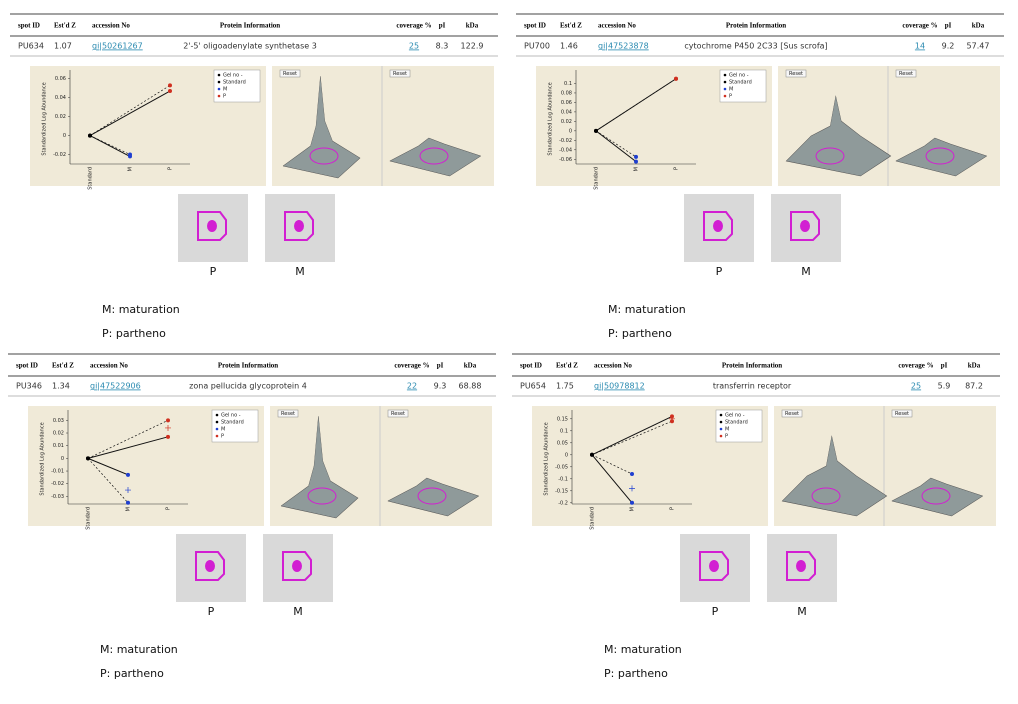 This screenshot has height=704, width=1018. What do you see at coordinates (29, 386) in the screenshot?
I see `table-cell: PU346` at bounding box center [29, 386].